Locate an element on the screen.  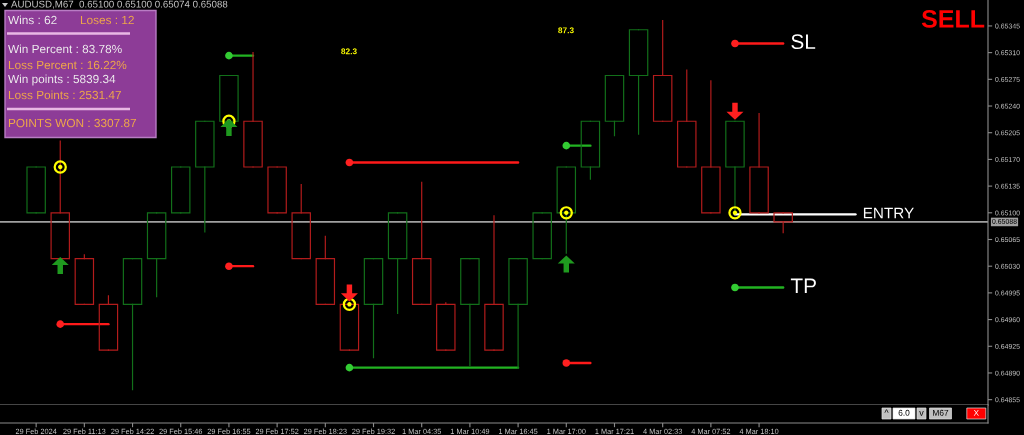
annotation: 87.3 is located at coordinates (566, 30).